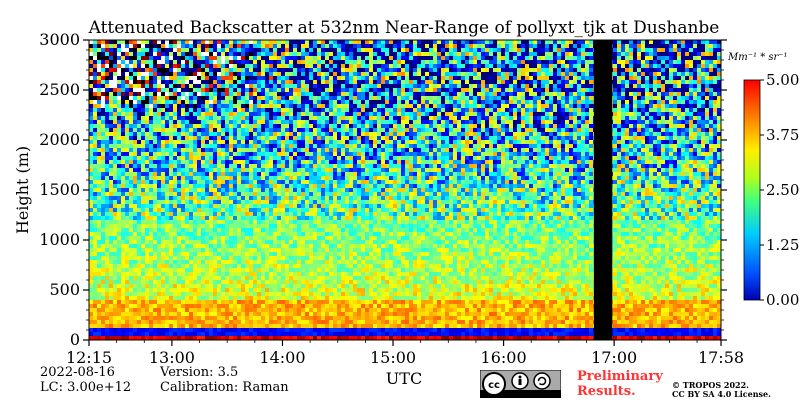  I want to click on copyright-line1: © TROPOS 2022., so click(710, 385).